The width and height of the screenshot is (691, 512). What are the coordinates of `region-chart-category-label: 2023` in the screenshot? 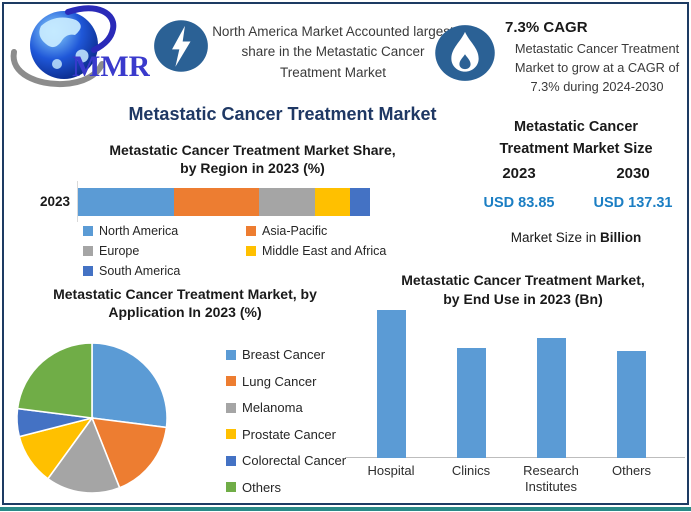 It's located at (54, 201).